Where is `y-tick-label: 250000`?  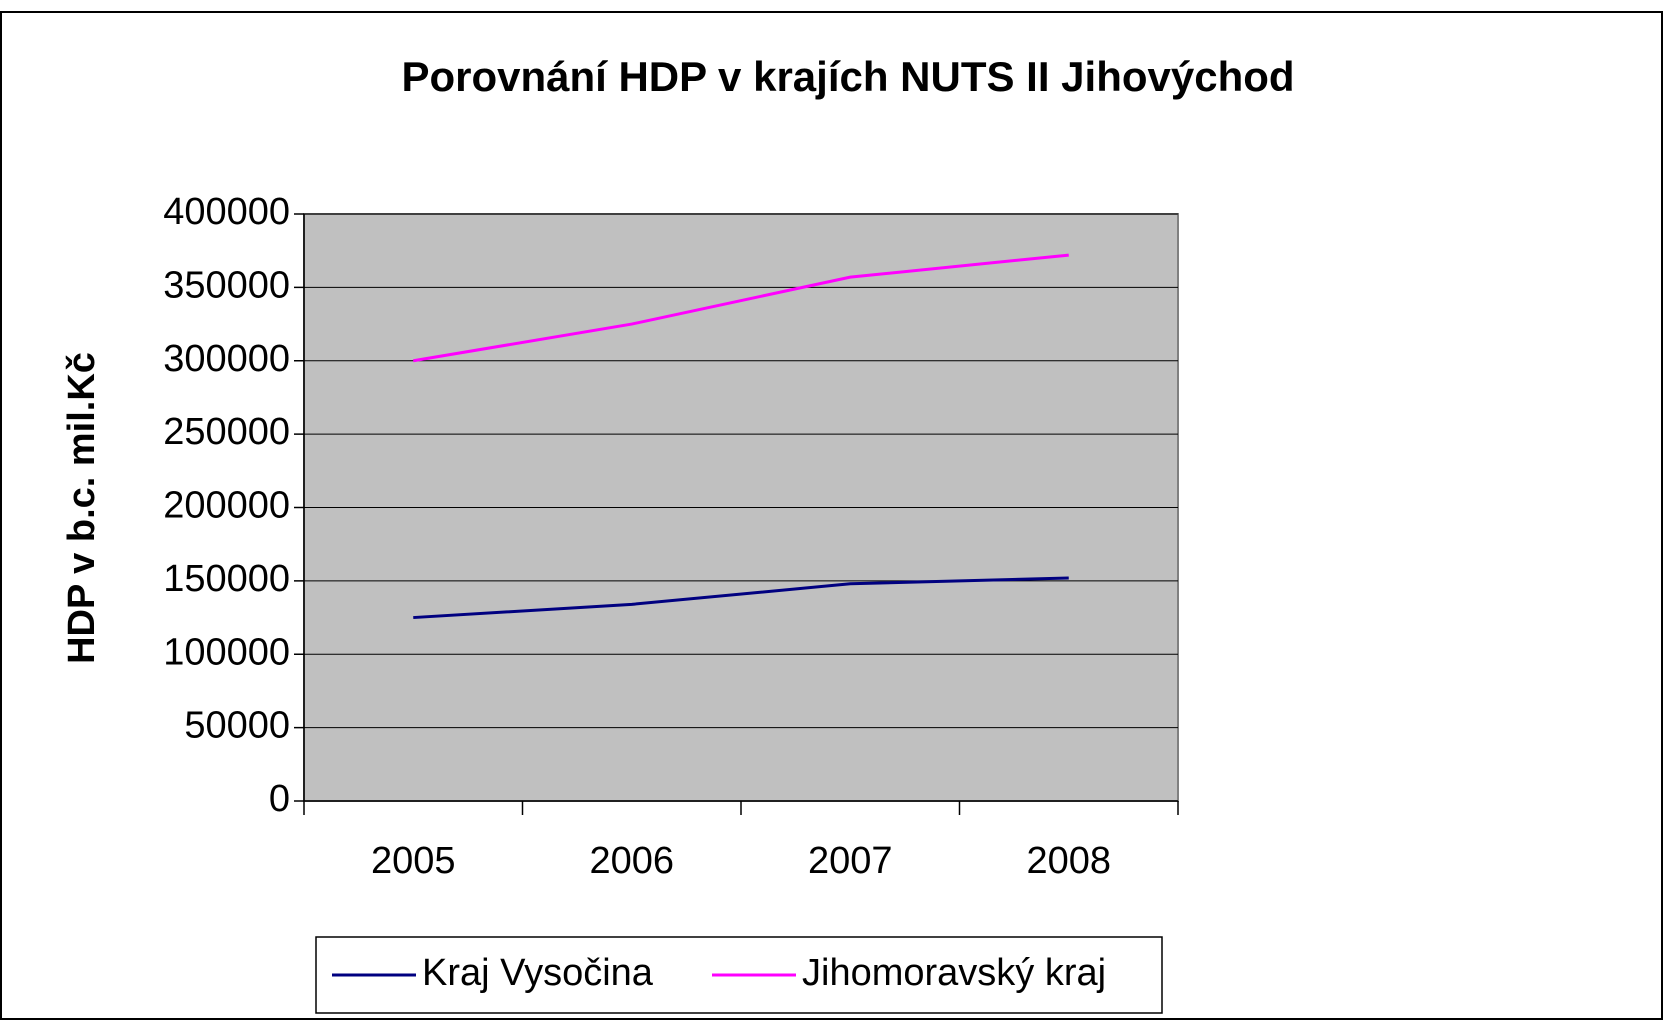 y-tick-label: 250000 is located at coordinates (226, 432).